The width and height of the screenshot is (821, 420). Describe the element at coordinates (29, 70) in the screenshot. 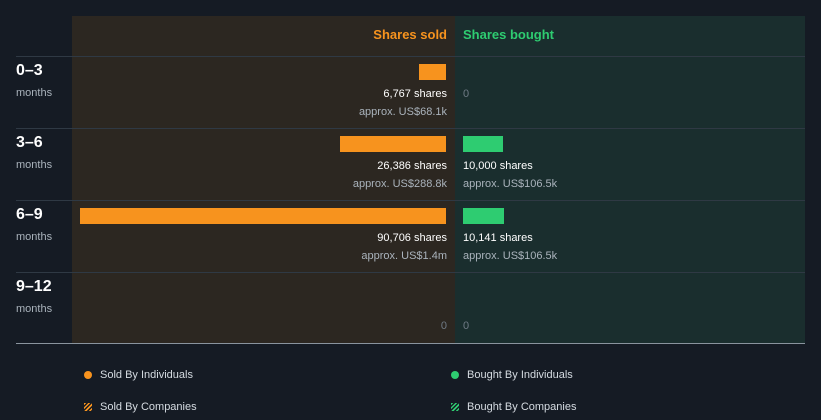

I see `period-label: 0–3` at that location.